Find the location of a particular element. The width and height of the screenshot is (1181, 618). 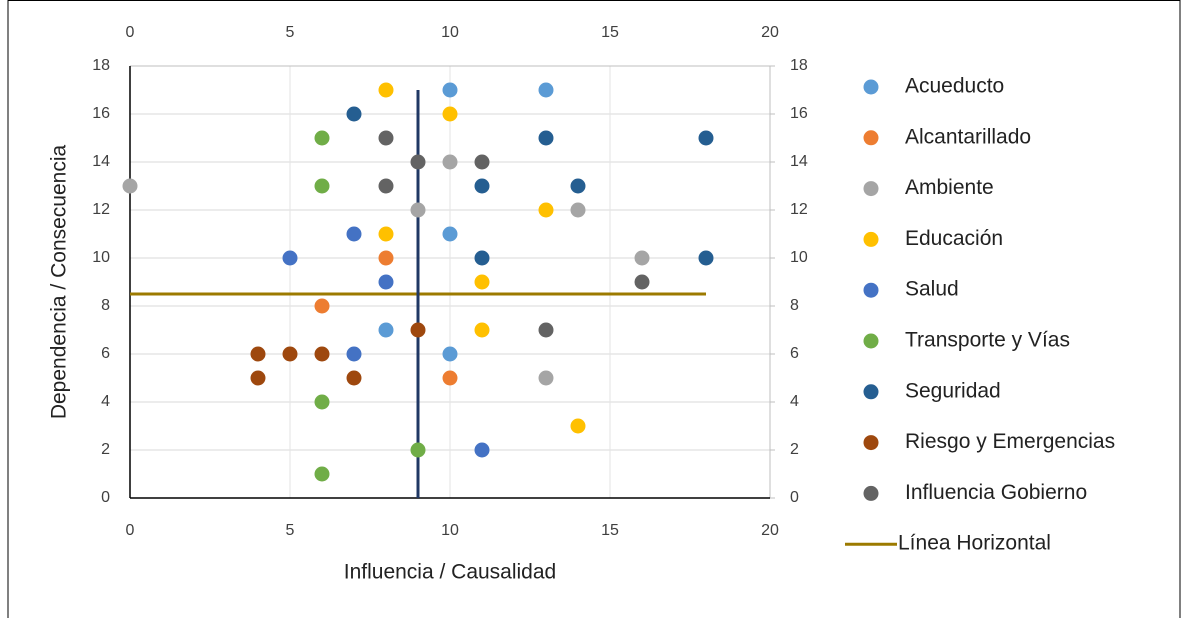

x-tick-label: 15 is located at coordinates (610, 530).